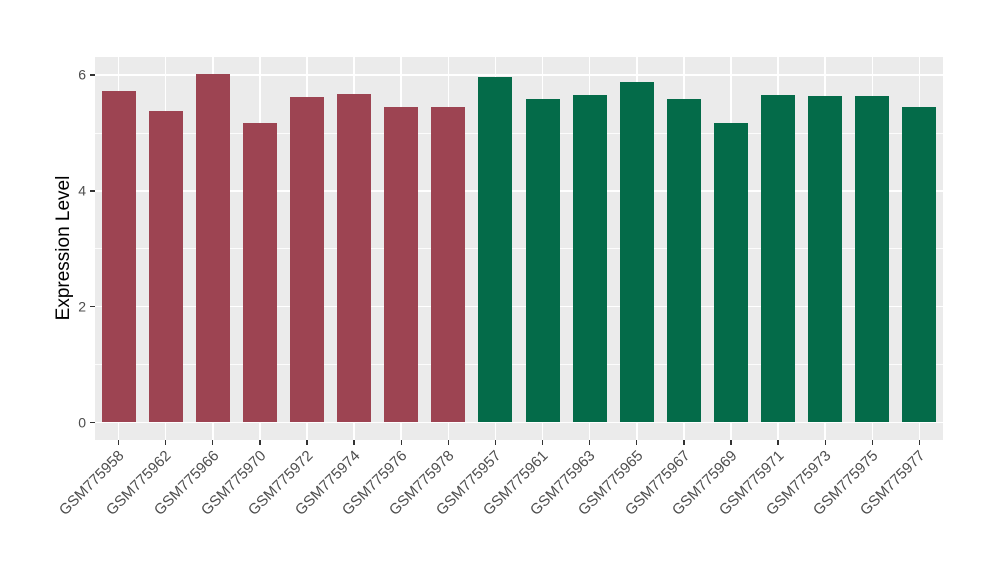 The width and height of the screenshot is (1000, 580). What do you see at coordinates (165, 266) in the screenshot?
I see `bar-gsm775962` at bounding box center [165, 266].